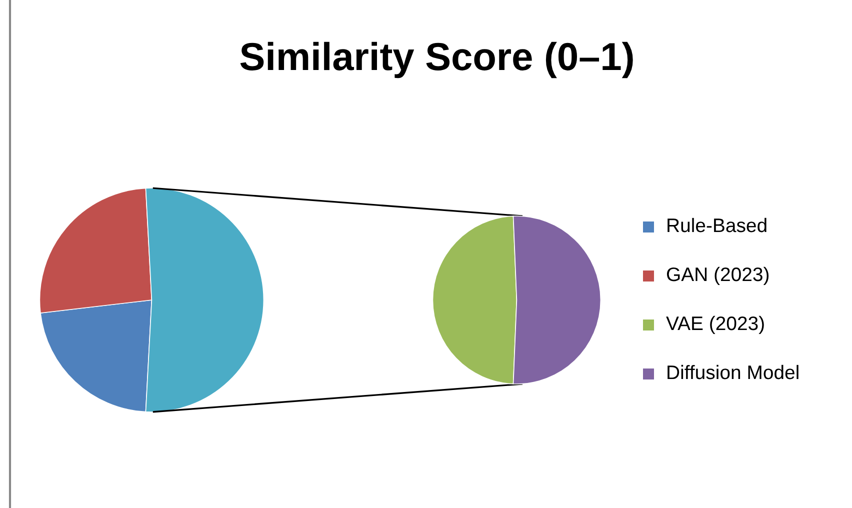 The image size is (852, 508). What do you see at coordinates (715, 325) in the screenshot?
I see `legend-label: VAE (2023)` at bounding box center [715, 325].